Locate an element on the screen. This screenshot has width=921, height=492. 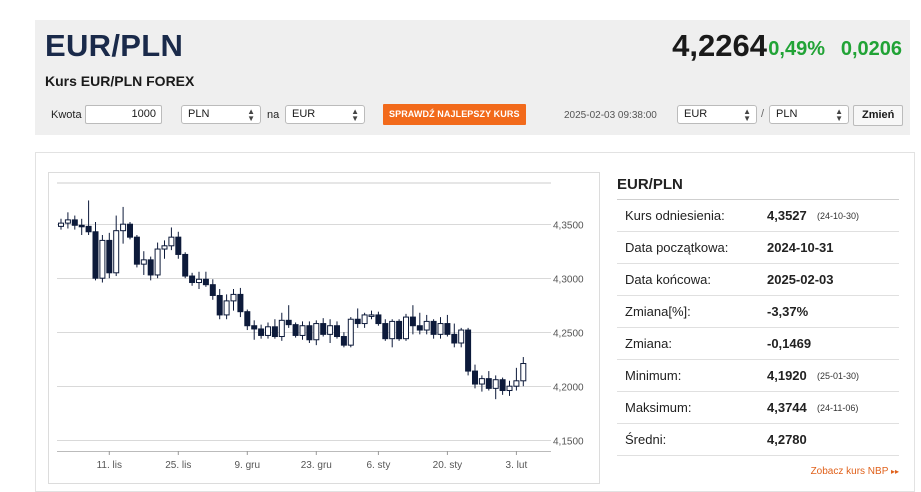
quote-timestamp: 2025-02-03 09:38:00 is located at coordinates (610, 115).